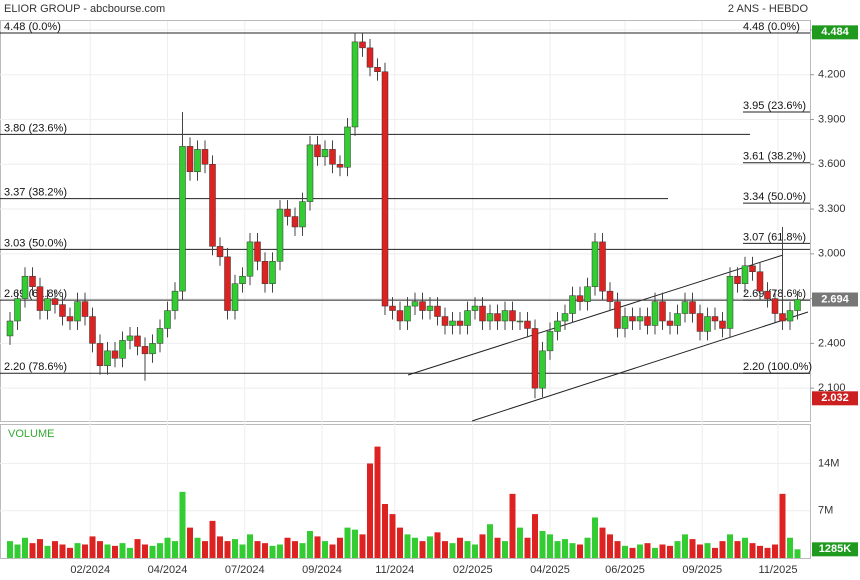 The image size is (860, 580). Describe the element at coordinates (774, 237) in the screenshot. I see `fib-label: 3.07 (61.8%)` at that location.